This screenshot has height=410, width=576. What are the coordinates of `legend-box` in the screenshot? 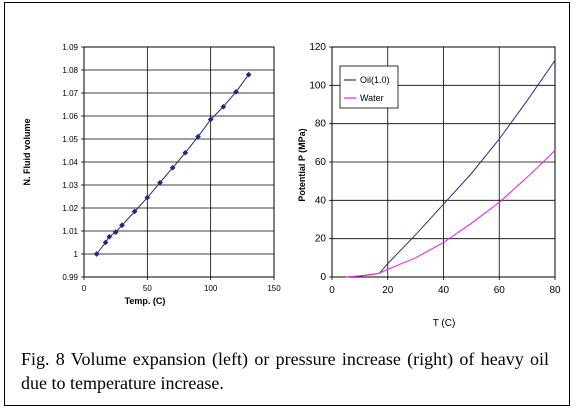 It's located at (369, 87).